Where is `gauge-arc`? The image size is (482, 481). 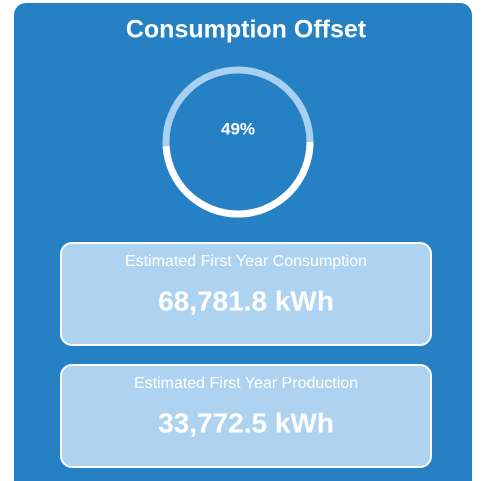
gauge-arc is located at coordinates (238, 142).